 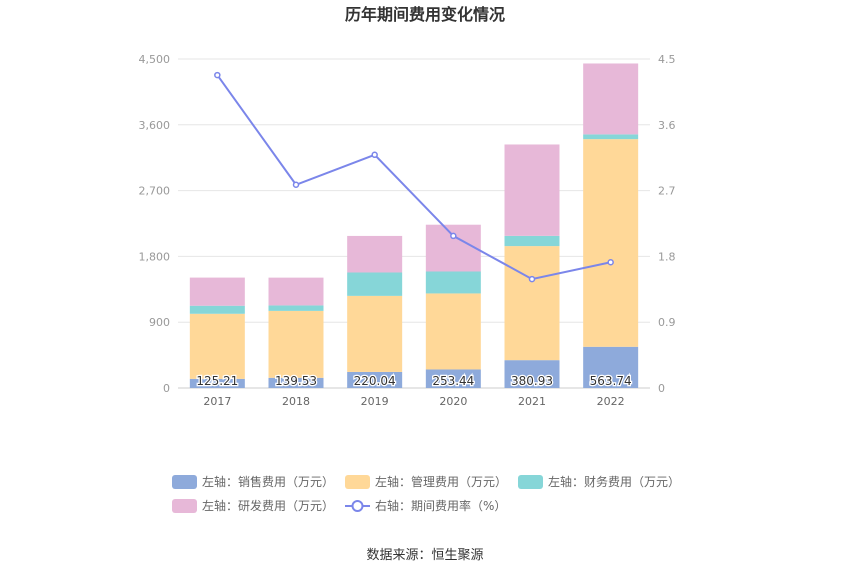 What do you see at coordinates (374, 155) in the screenshot?
I see `rate-point-2019` at bounding box center [374, 155].